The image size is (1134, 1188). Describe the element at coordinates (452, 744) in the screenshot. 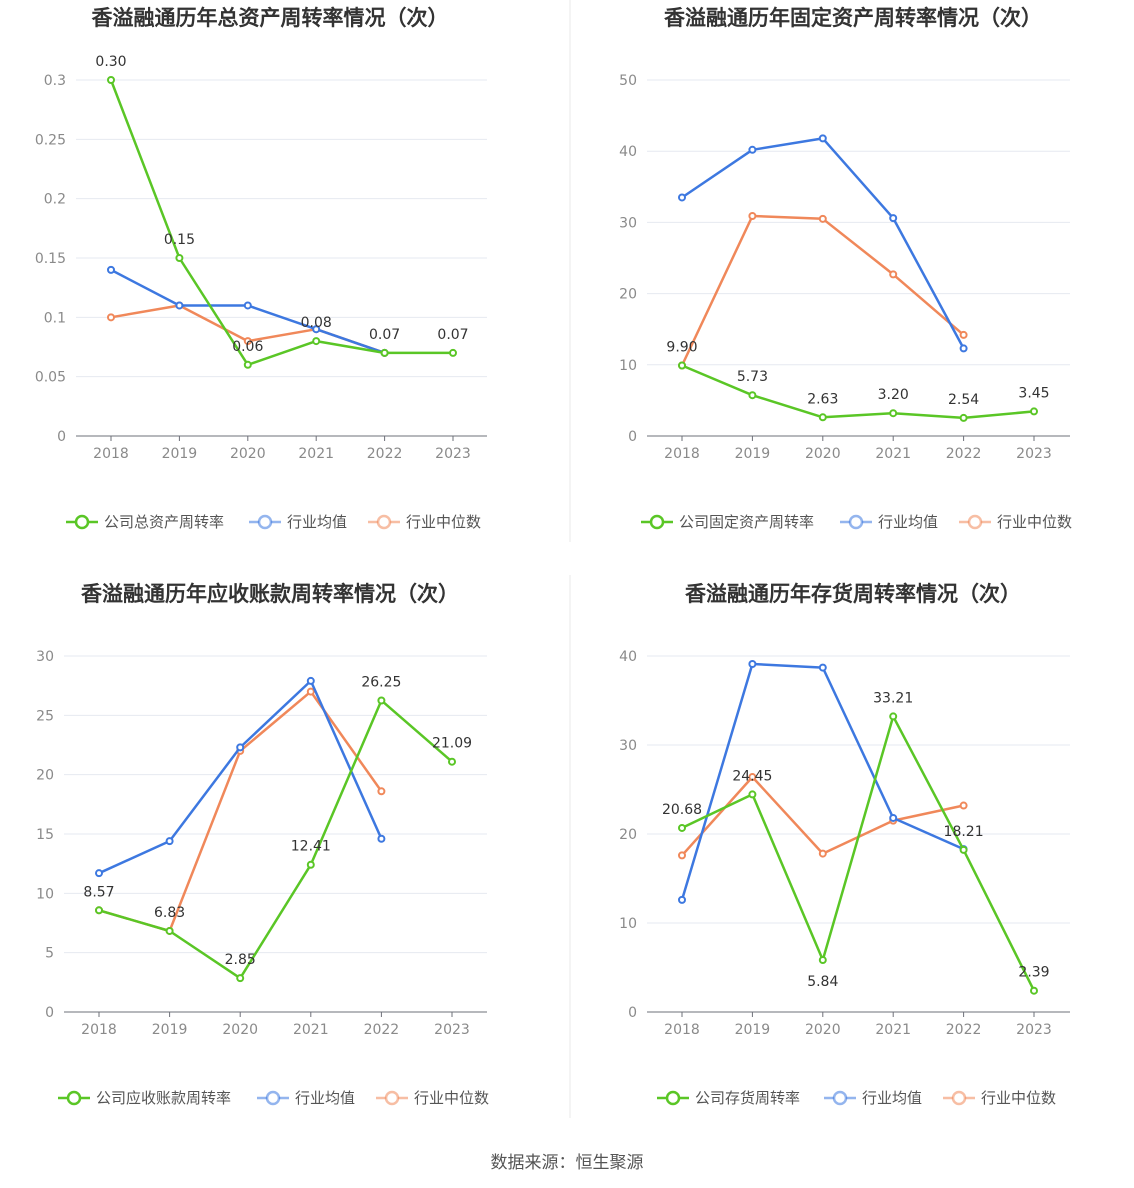

I see `data-label: 21.09` at that location.